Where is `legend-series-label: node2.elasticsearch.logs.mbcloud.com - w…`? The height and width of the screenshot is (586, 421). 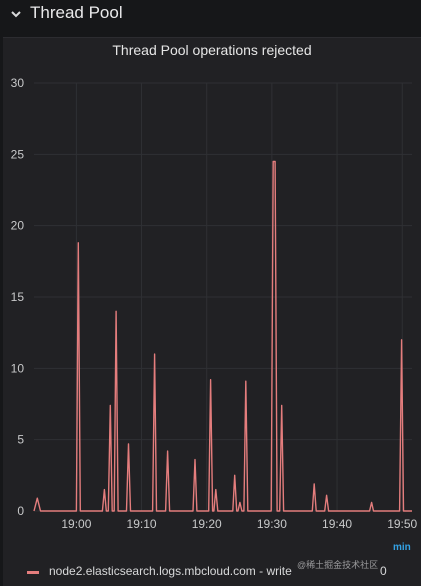
legend-series-label: node2.elasticsearch.logs.mbcloud.com - w… is located at coordinates (170, 571).